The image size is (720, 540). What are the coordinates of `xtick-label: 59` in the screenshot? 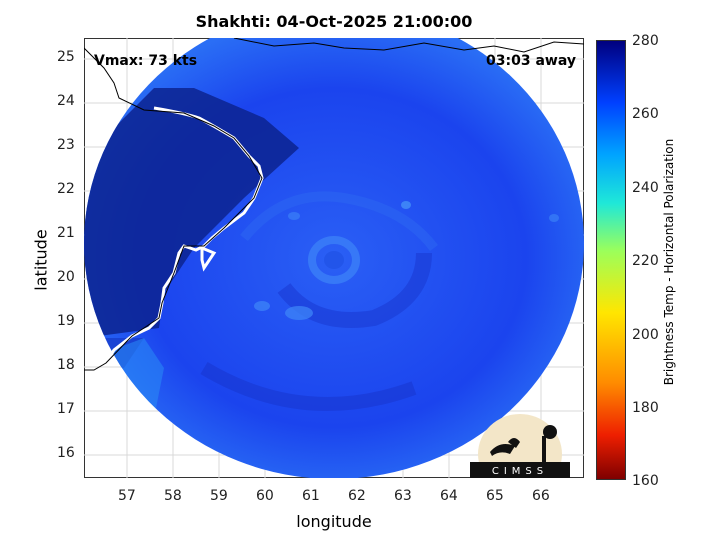 It's located at (219, 496).